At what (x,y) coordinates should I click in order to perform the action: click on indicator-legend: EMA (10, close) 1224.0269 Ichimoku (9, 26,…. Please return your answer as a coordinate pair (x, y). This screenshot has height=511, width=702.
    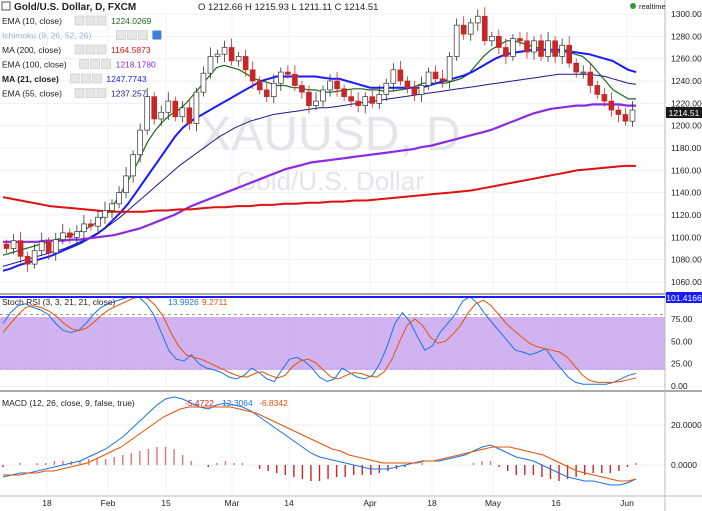
    Looking at the image, I should click on (82, 57).